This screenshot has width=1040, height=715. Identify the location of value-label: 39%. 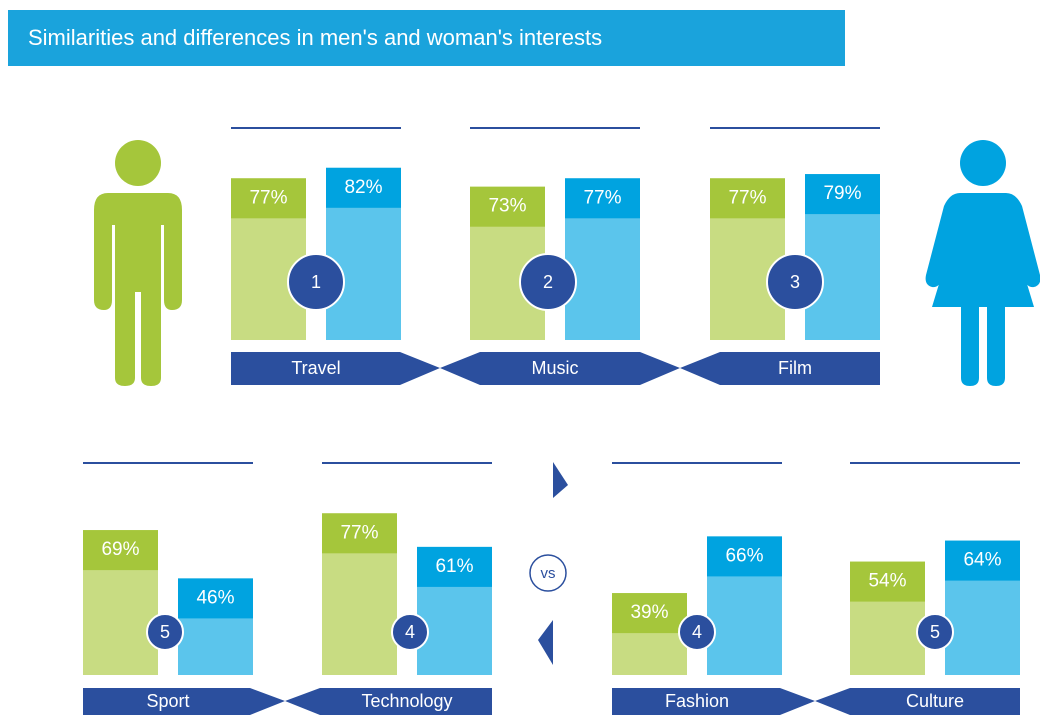
(649, 612).